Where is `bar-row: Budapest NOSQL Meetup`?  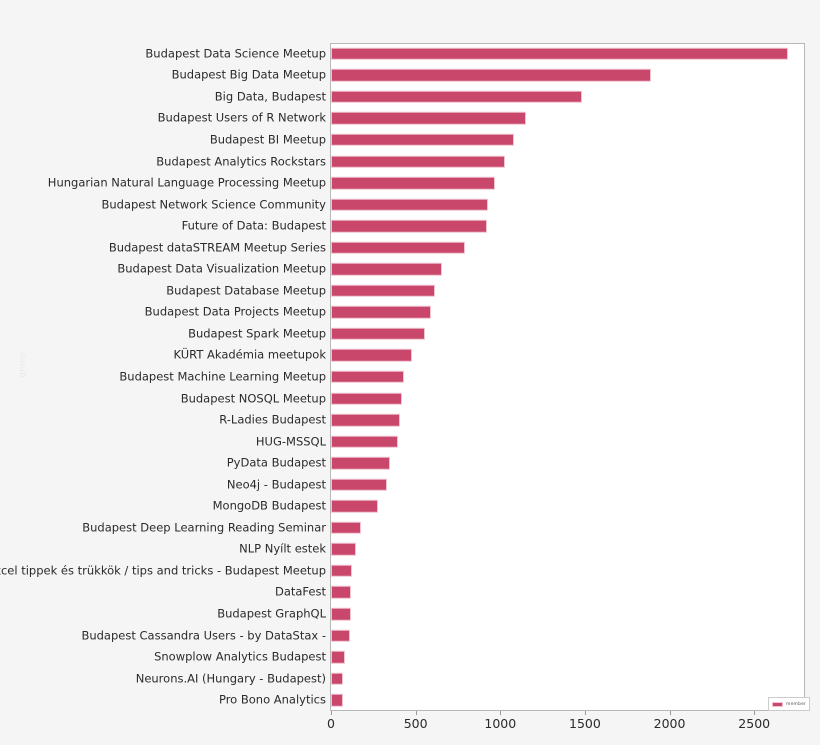
bar-row: Budapest NOSQL Meetup is located at coordinates (410, 399).